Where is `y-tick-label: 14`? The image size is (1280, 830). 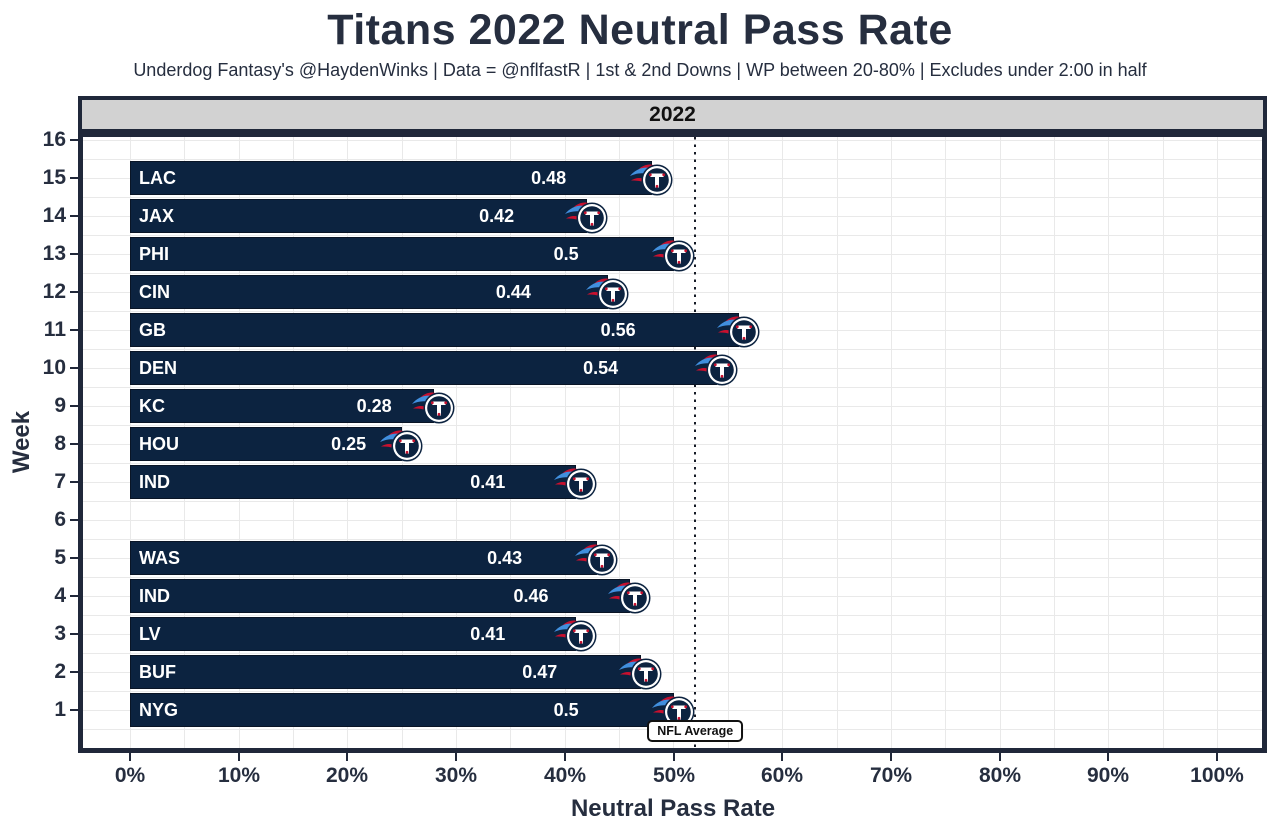
y-tick-label: 14 is located at coordinates (54, 215).